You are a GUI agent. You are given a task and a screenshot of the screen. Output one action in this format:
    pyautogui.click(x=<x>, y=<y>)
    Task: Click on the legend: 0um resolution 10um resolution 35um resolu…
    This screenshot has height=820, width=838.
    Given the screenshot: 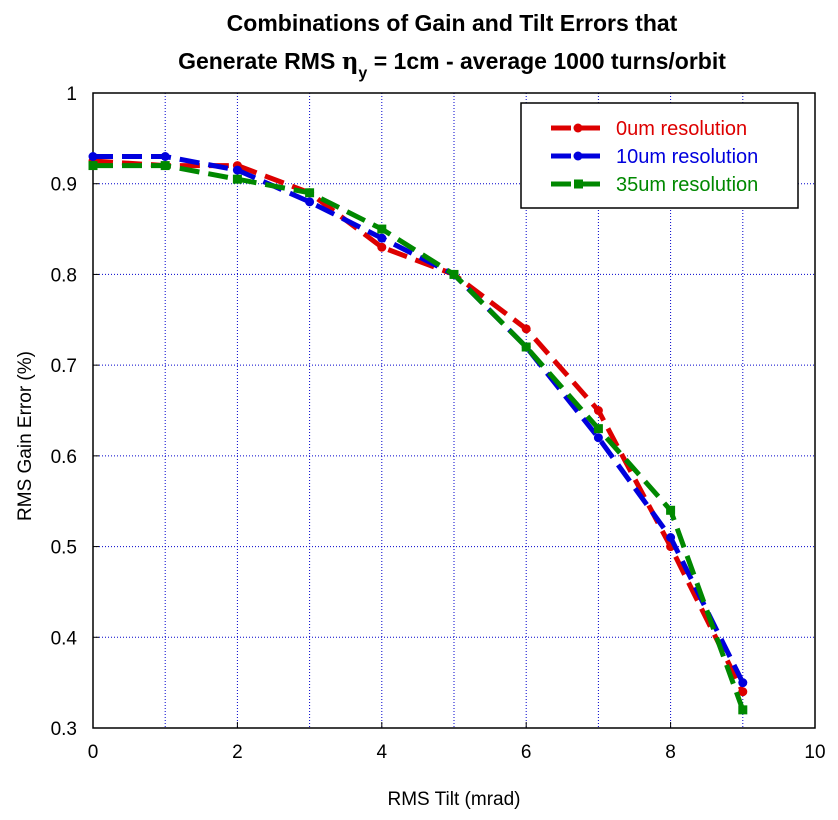 What is the action you would take?
    pyautogui.click(x=659, y=155)
    